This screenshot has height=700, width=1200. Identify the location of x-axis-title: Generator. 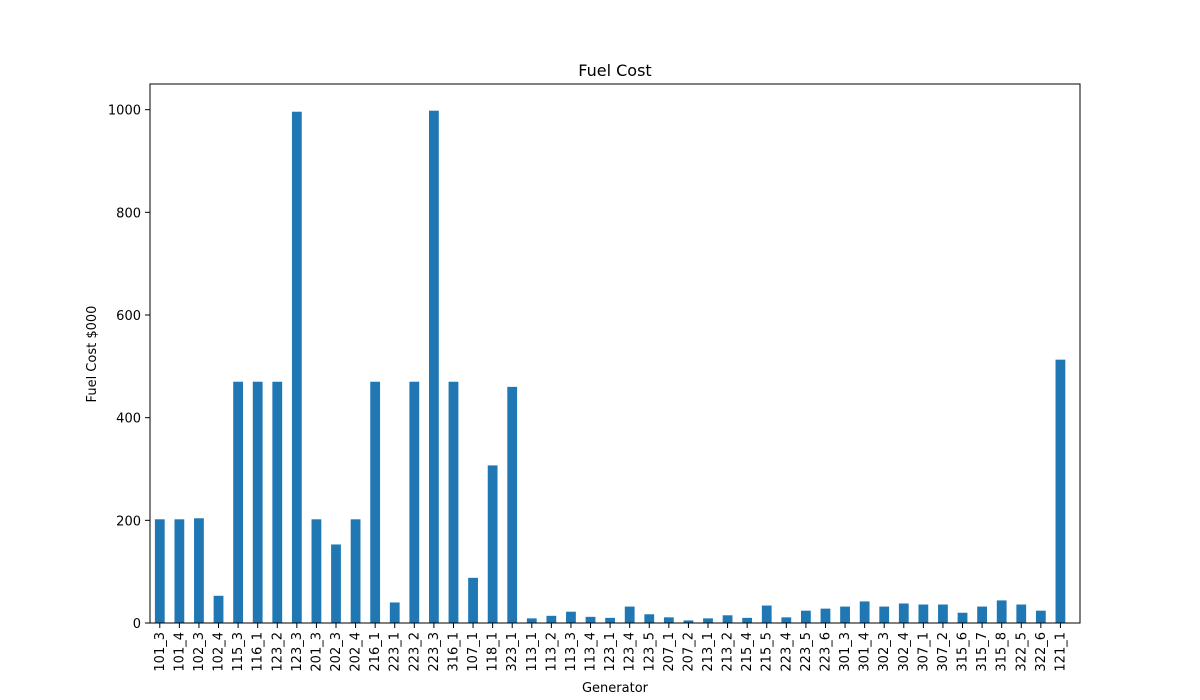
(615, 688).